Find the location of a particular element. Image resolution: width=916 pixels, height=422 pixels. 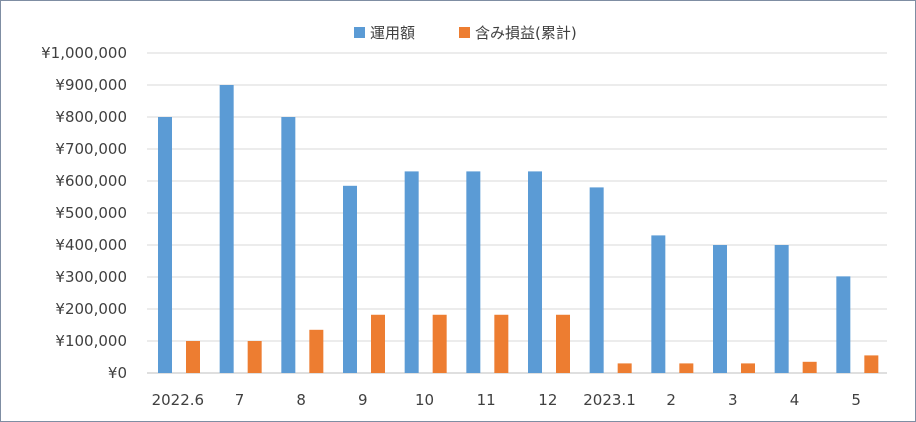

x-tick-label: 8 is located at coordinates (301, 400).